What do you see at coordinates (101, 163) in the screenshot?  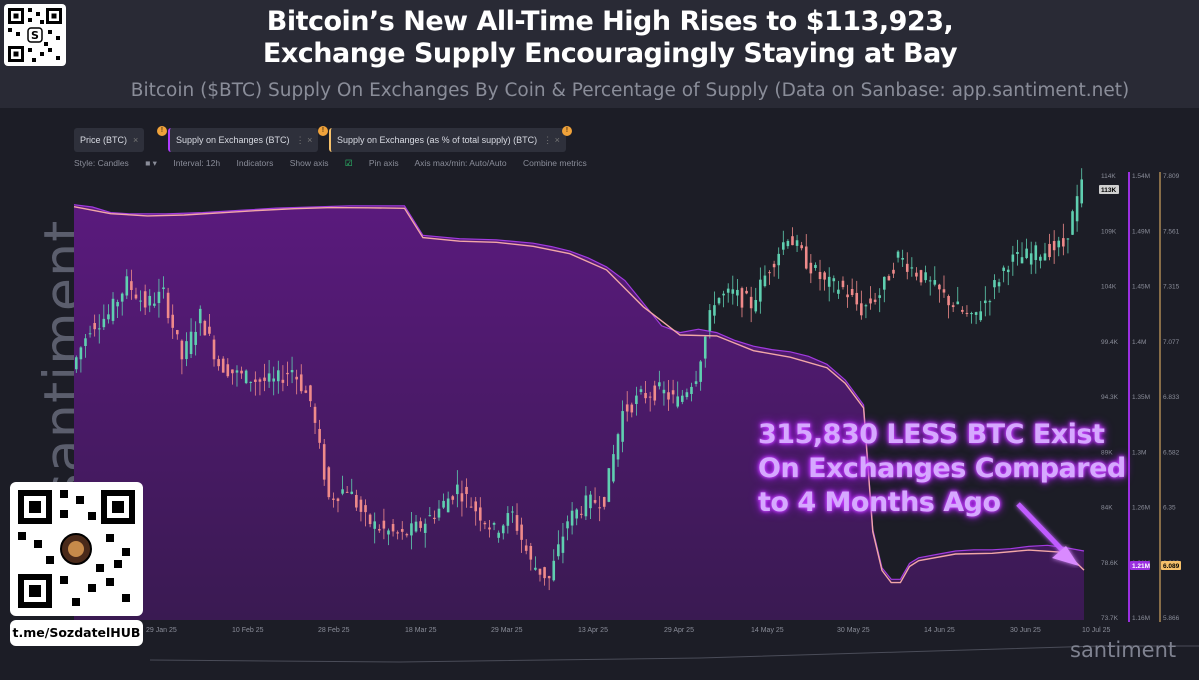 I see `style-selector: Style: Candles` at bounding box center [101, 163].